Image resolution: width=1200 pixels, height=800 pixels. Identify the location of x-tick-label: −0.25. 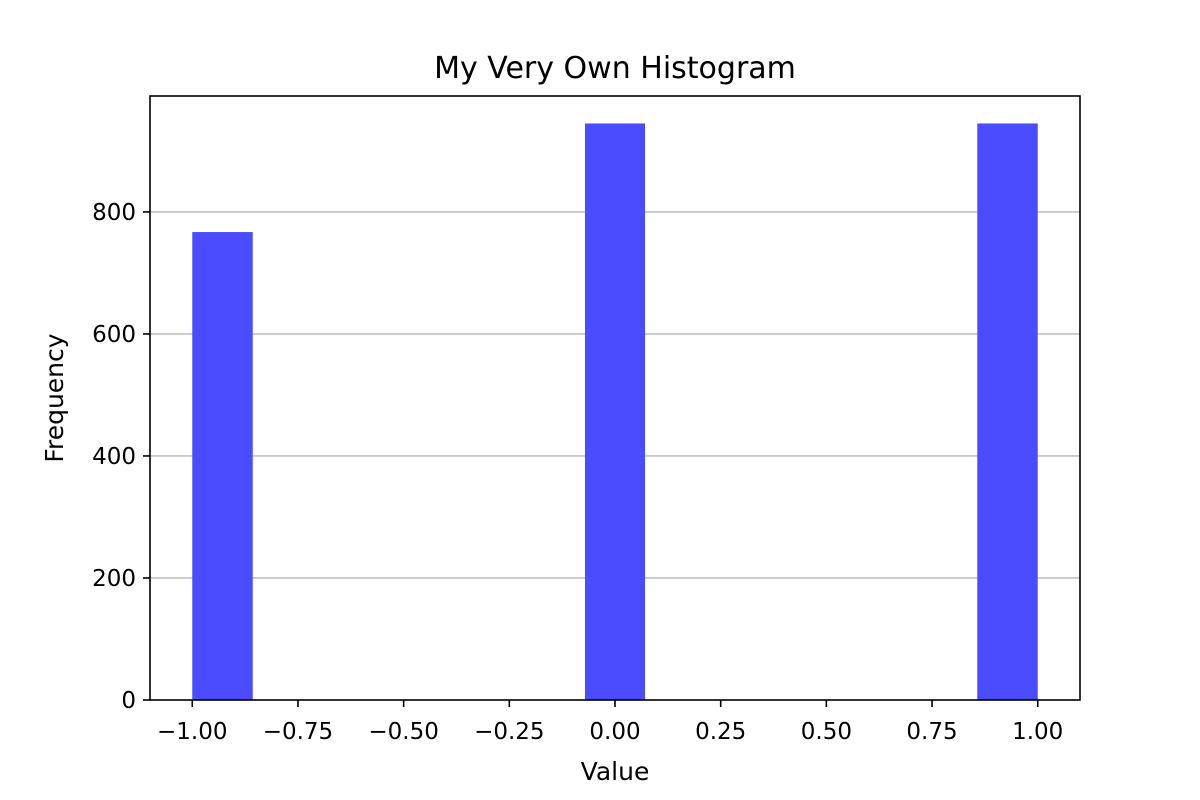
(509, 732).